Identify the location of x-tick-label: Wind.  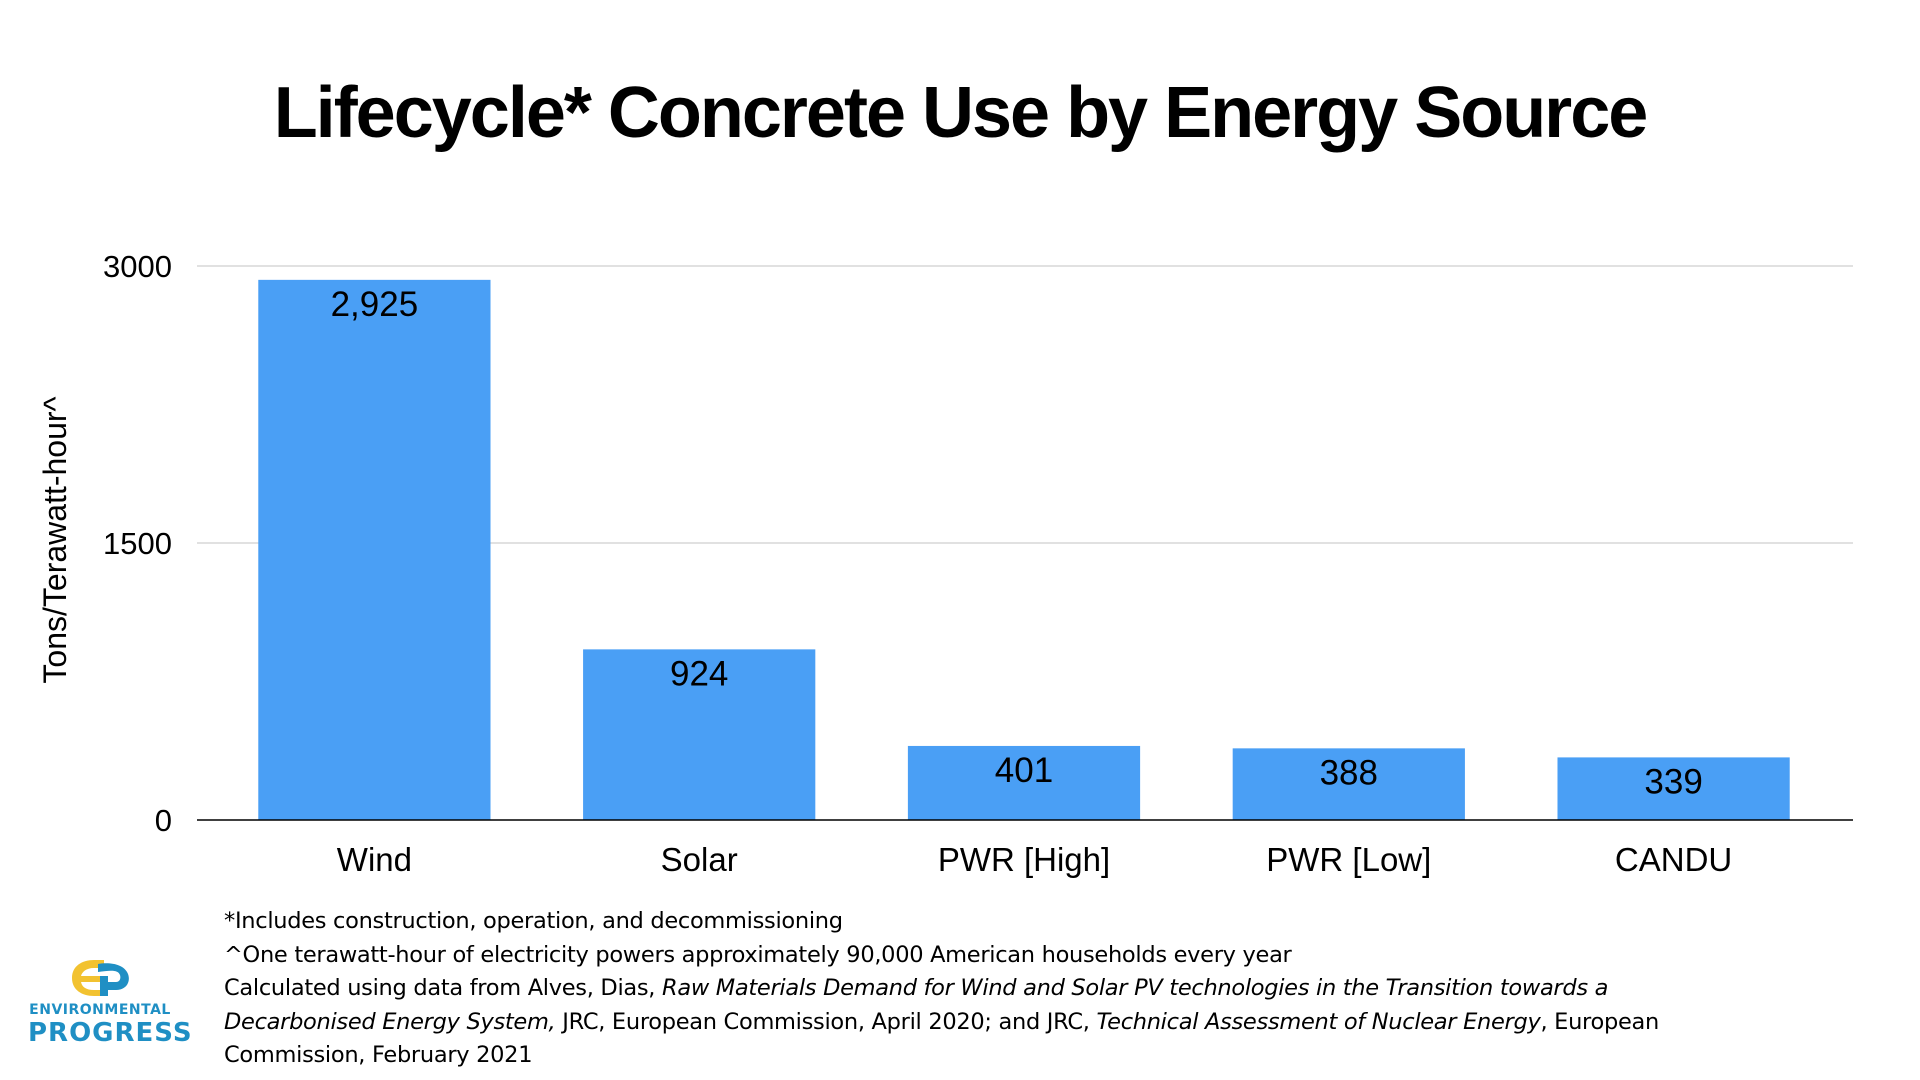
(374, 859).